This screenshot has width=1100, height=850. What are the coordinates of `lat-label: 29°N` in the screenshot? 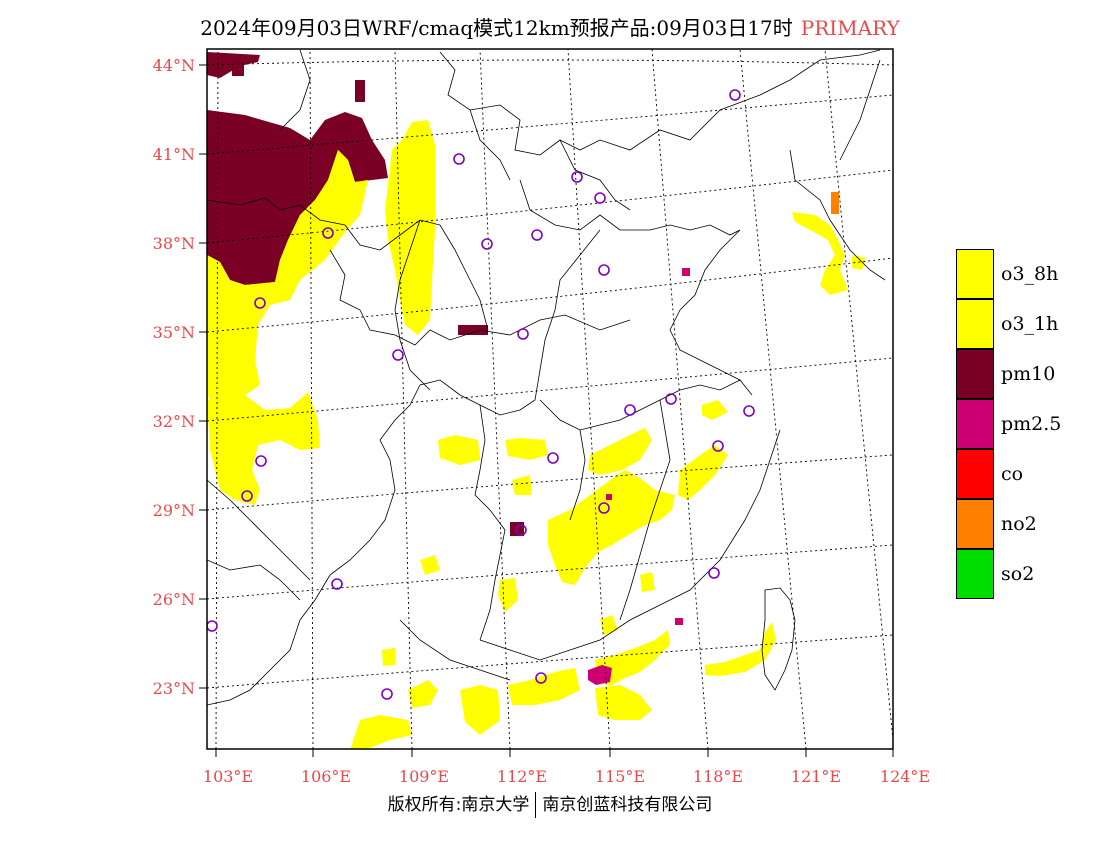 It's located at (174, 510).